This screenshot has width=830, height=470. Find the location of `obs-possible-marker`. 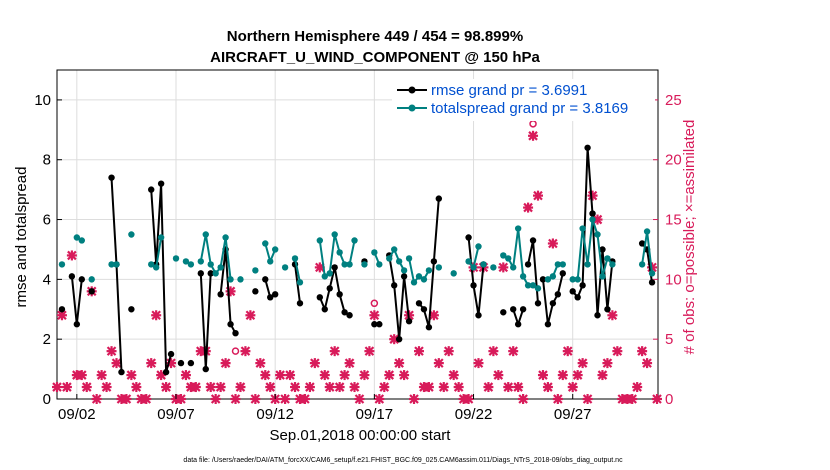

obs-possible-marker is located at coordinates (374, 303).